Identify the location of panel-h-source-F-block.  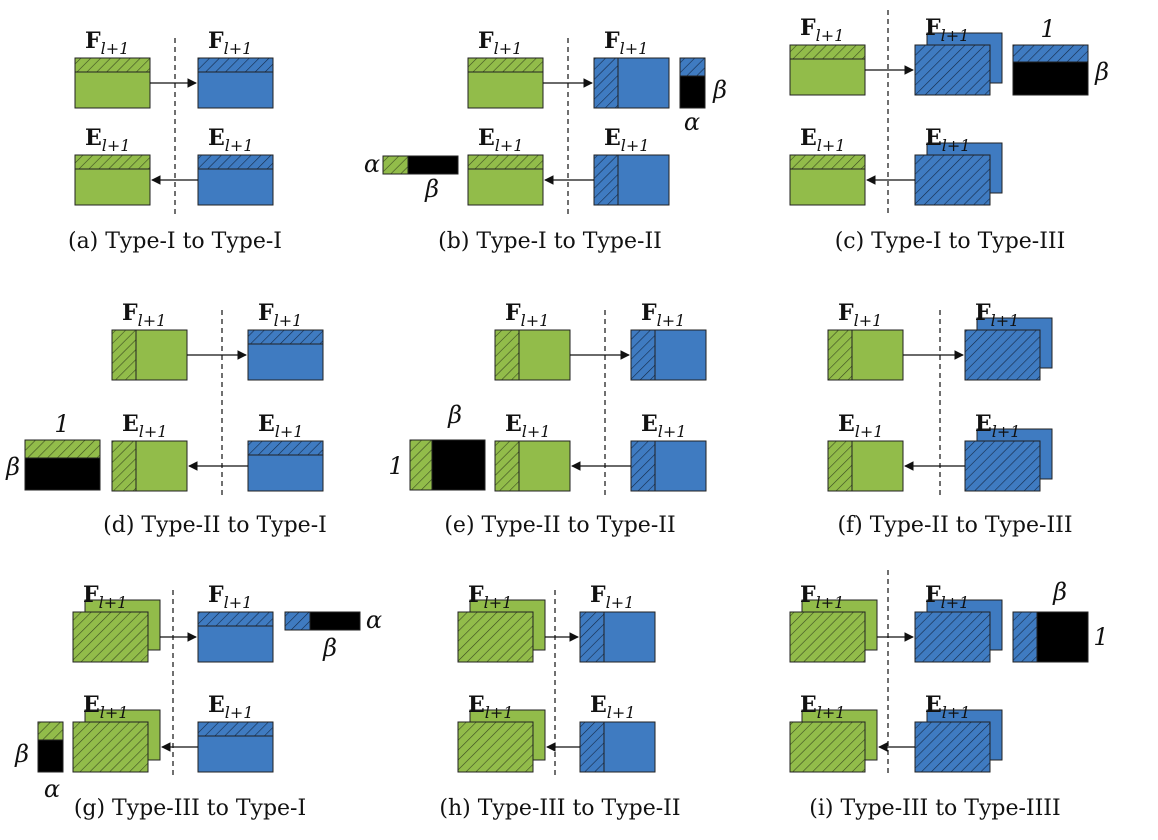
(501, 631).